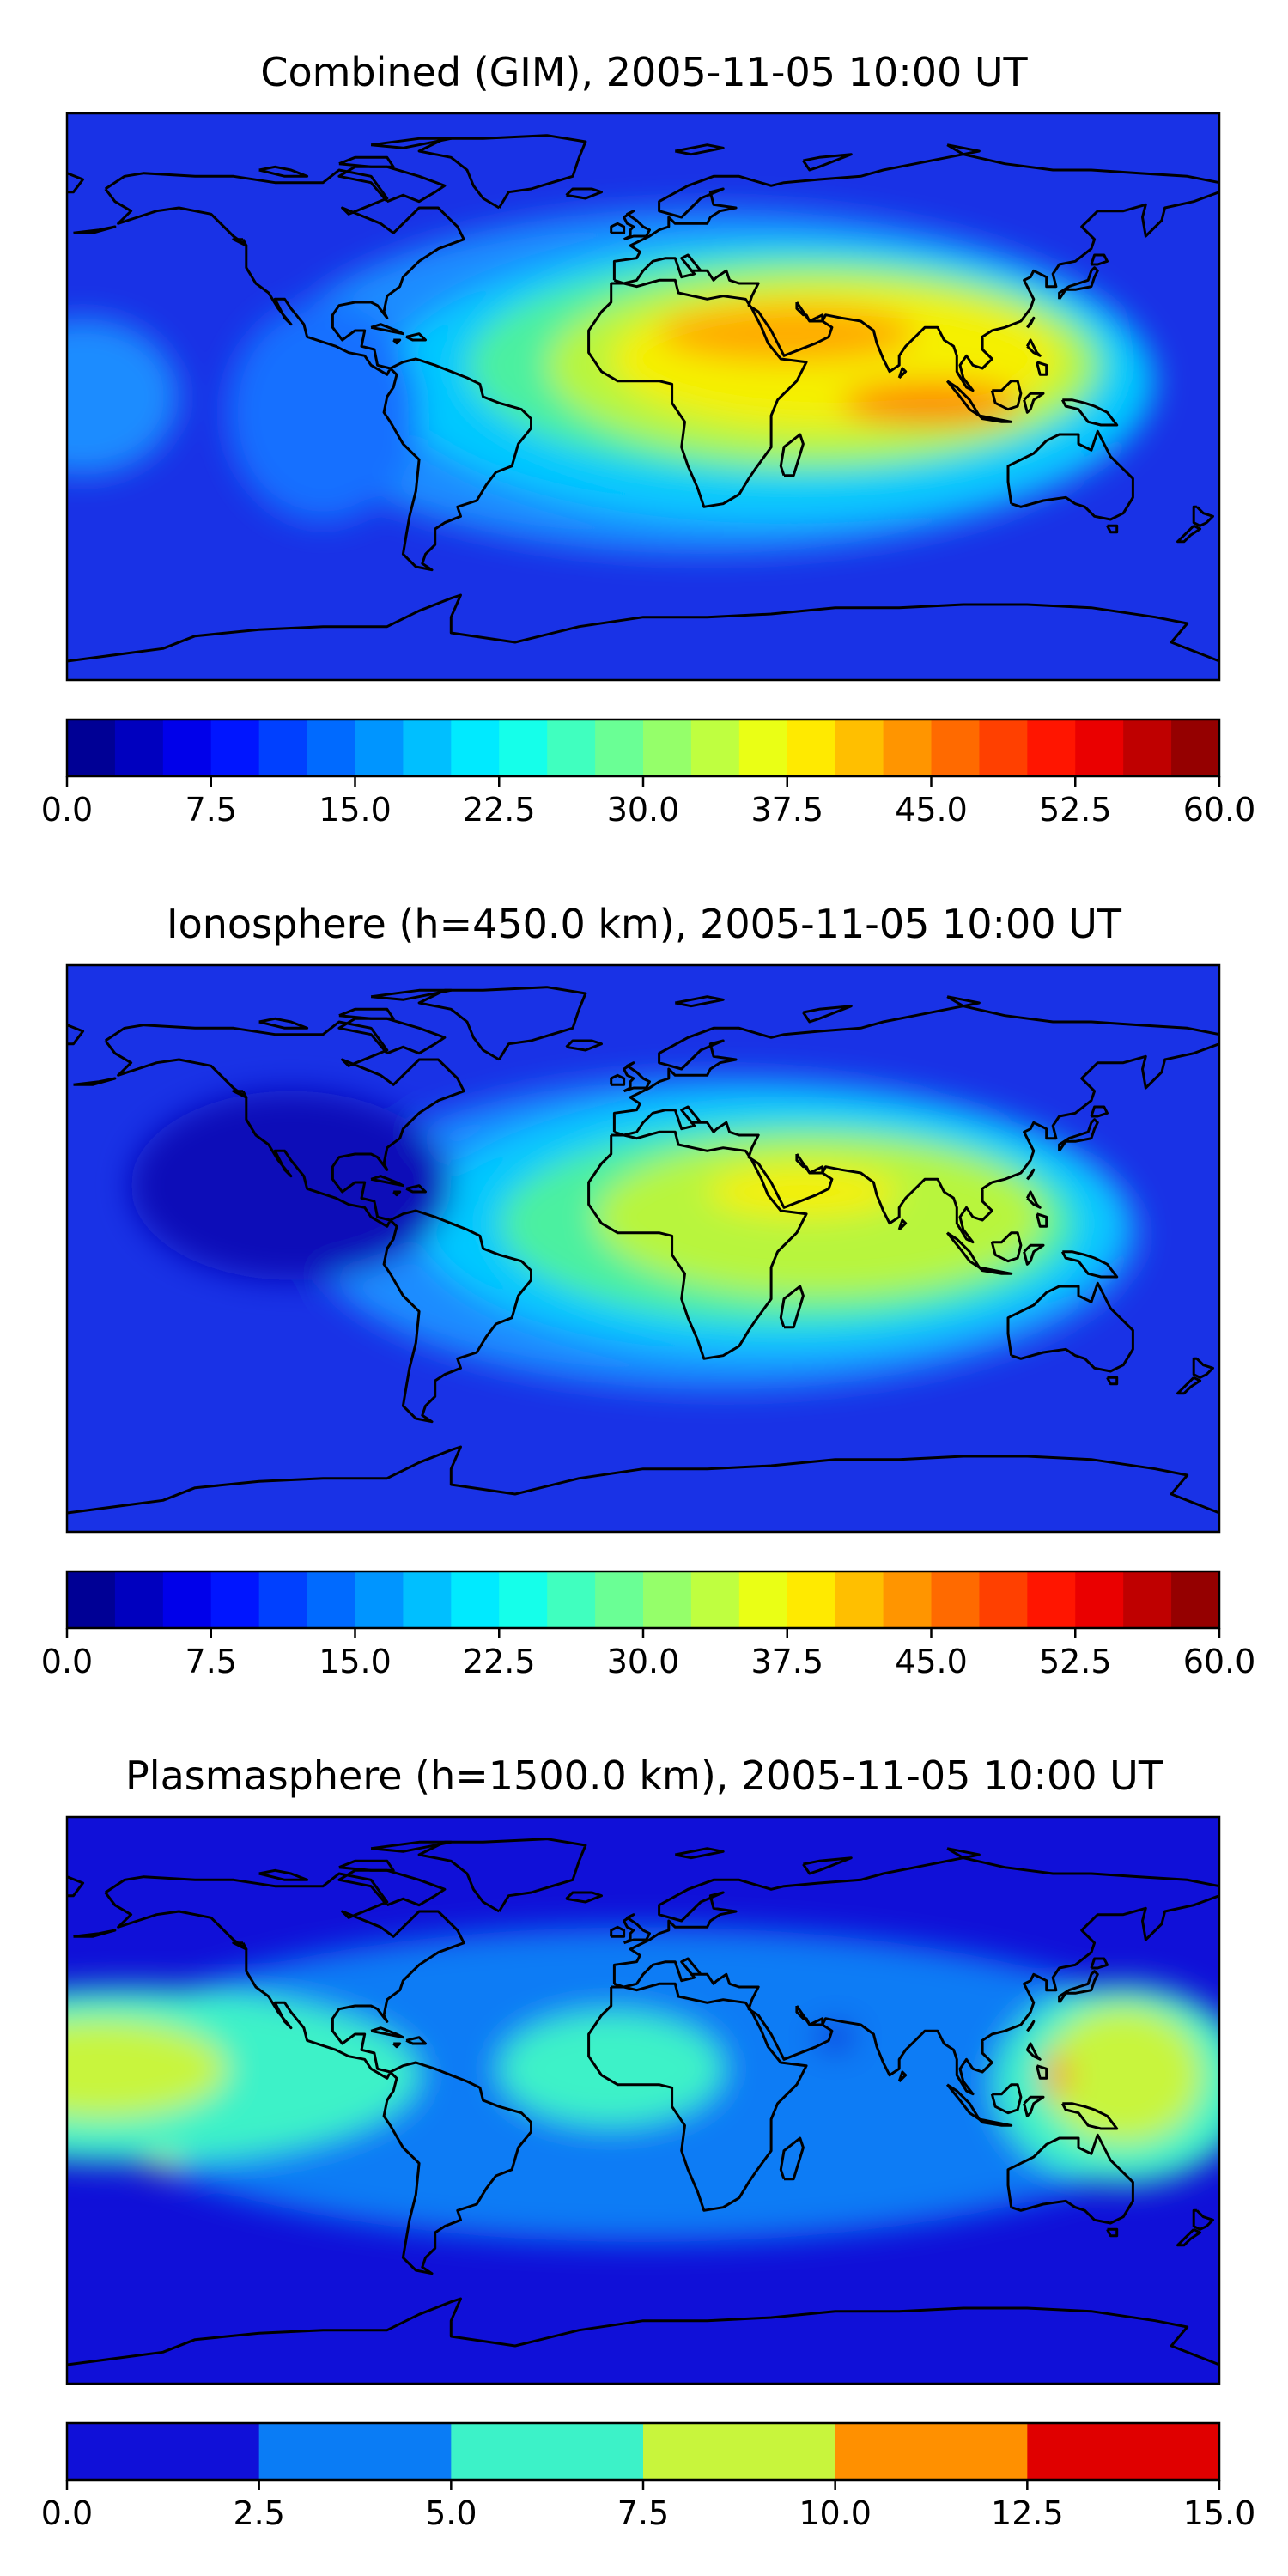 The width and height of the screenshot is (1288, 2576). Describe the element at coordinates (499, 810) in the screenshot. I see `colorbar-tick-label: 22.5` at that location.